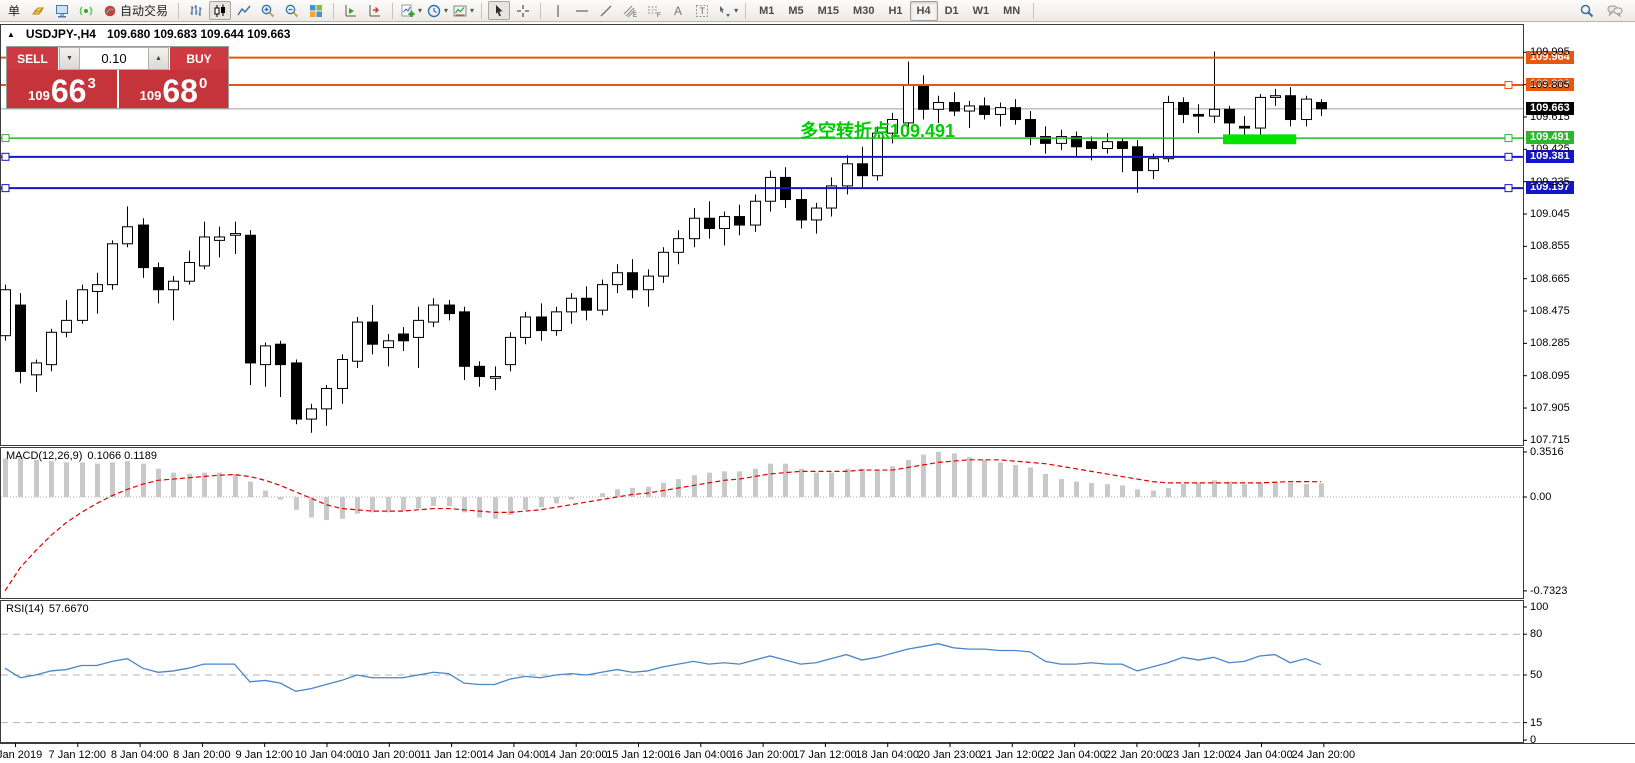 This screenshot has height=763, width=1635. I want to click on chat-icon, so click(1615, 10).